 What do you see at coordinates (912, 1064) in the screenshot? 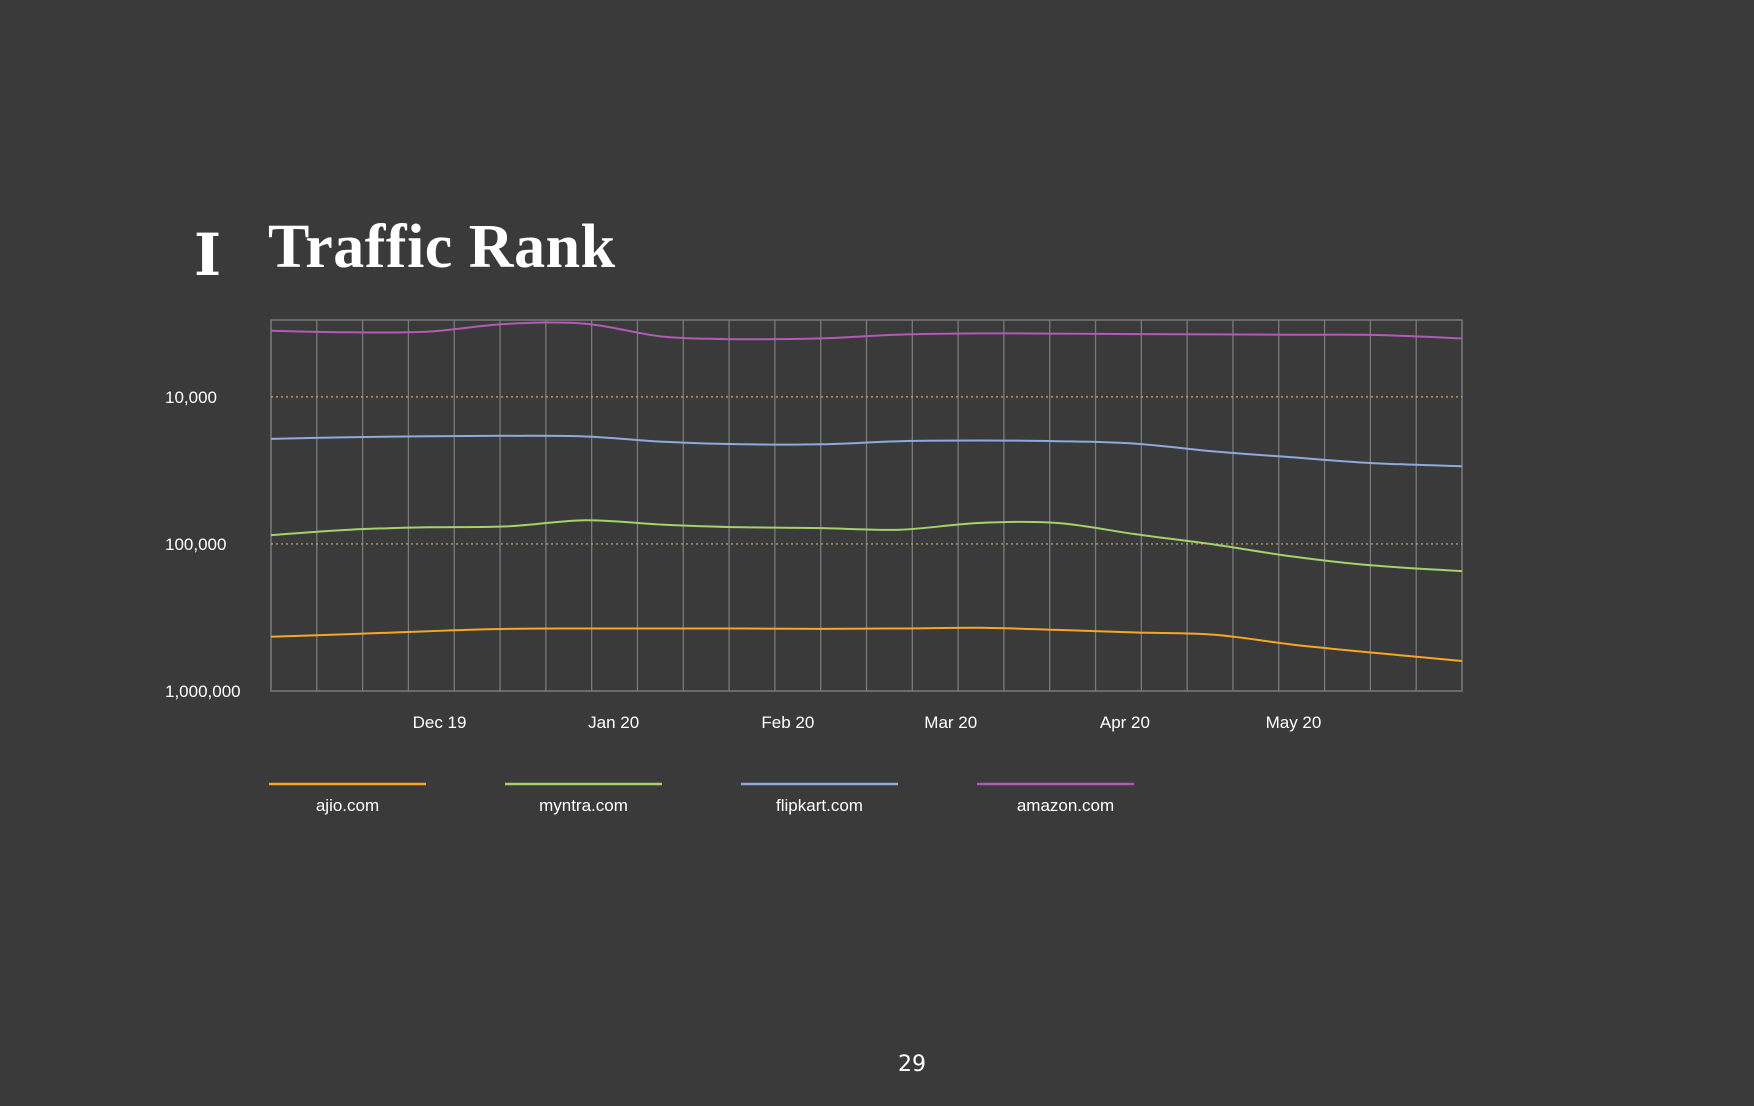
I see `page-number: 29` at bounding box center [912, 1064].